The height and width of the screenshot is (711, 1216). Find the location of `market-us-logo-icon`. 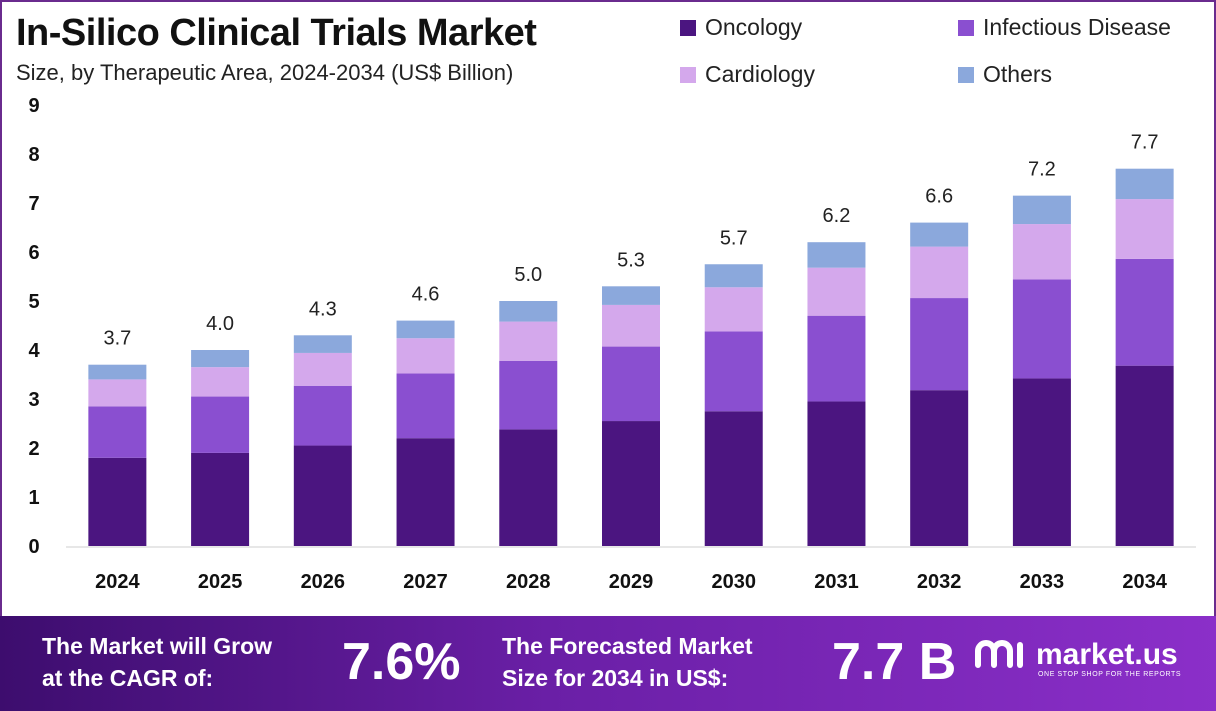

market-us-logo-icon is located at coordinates (999, 654).